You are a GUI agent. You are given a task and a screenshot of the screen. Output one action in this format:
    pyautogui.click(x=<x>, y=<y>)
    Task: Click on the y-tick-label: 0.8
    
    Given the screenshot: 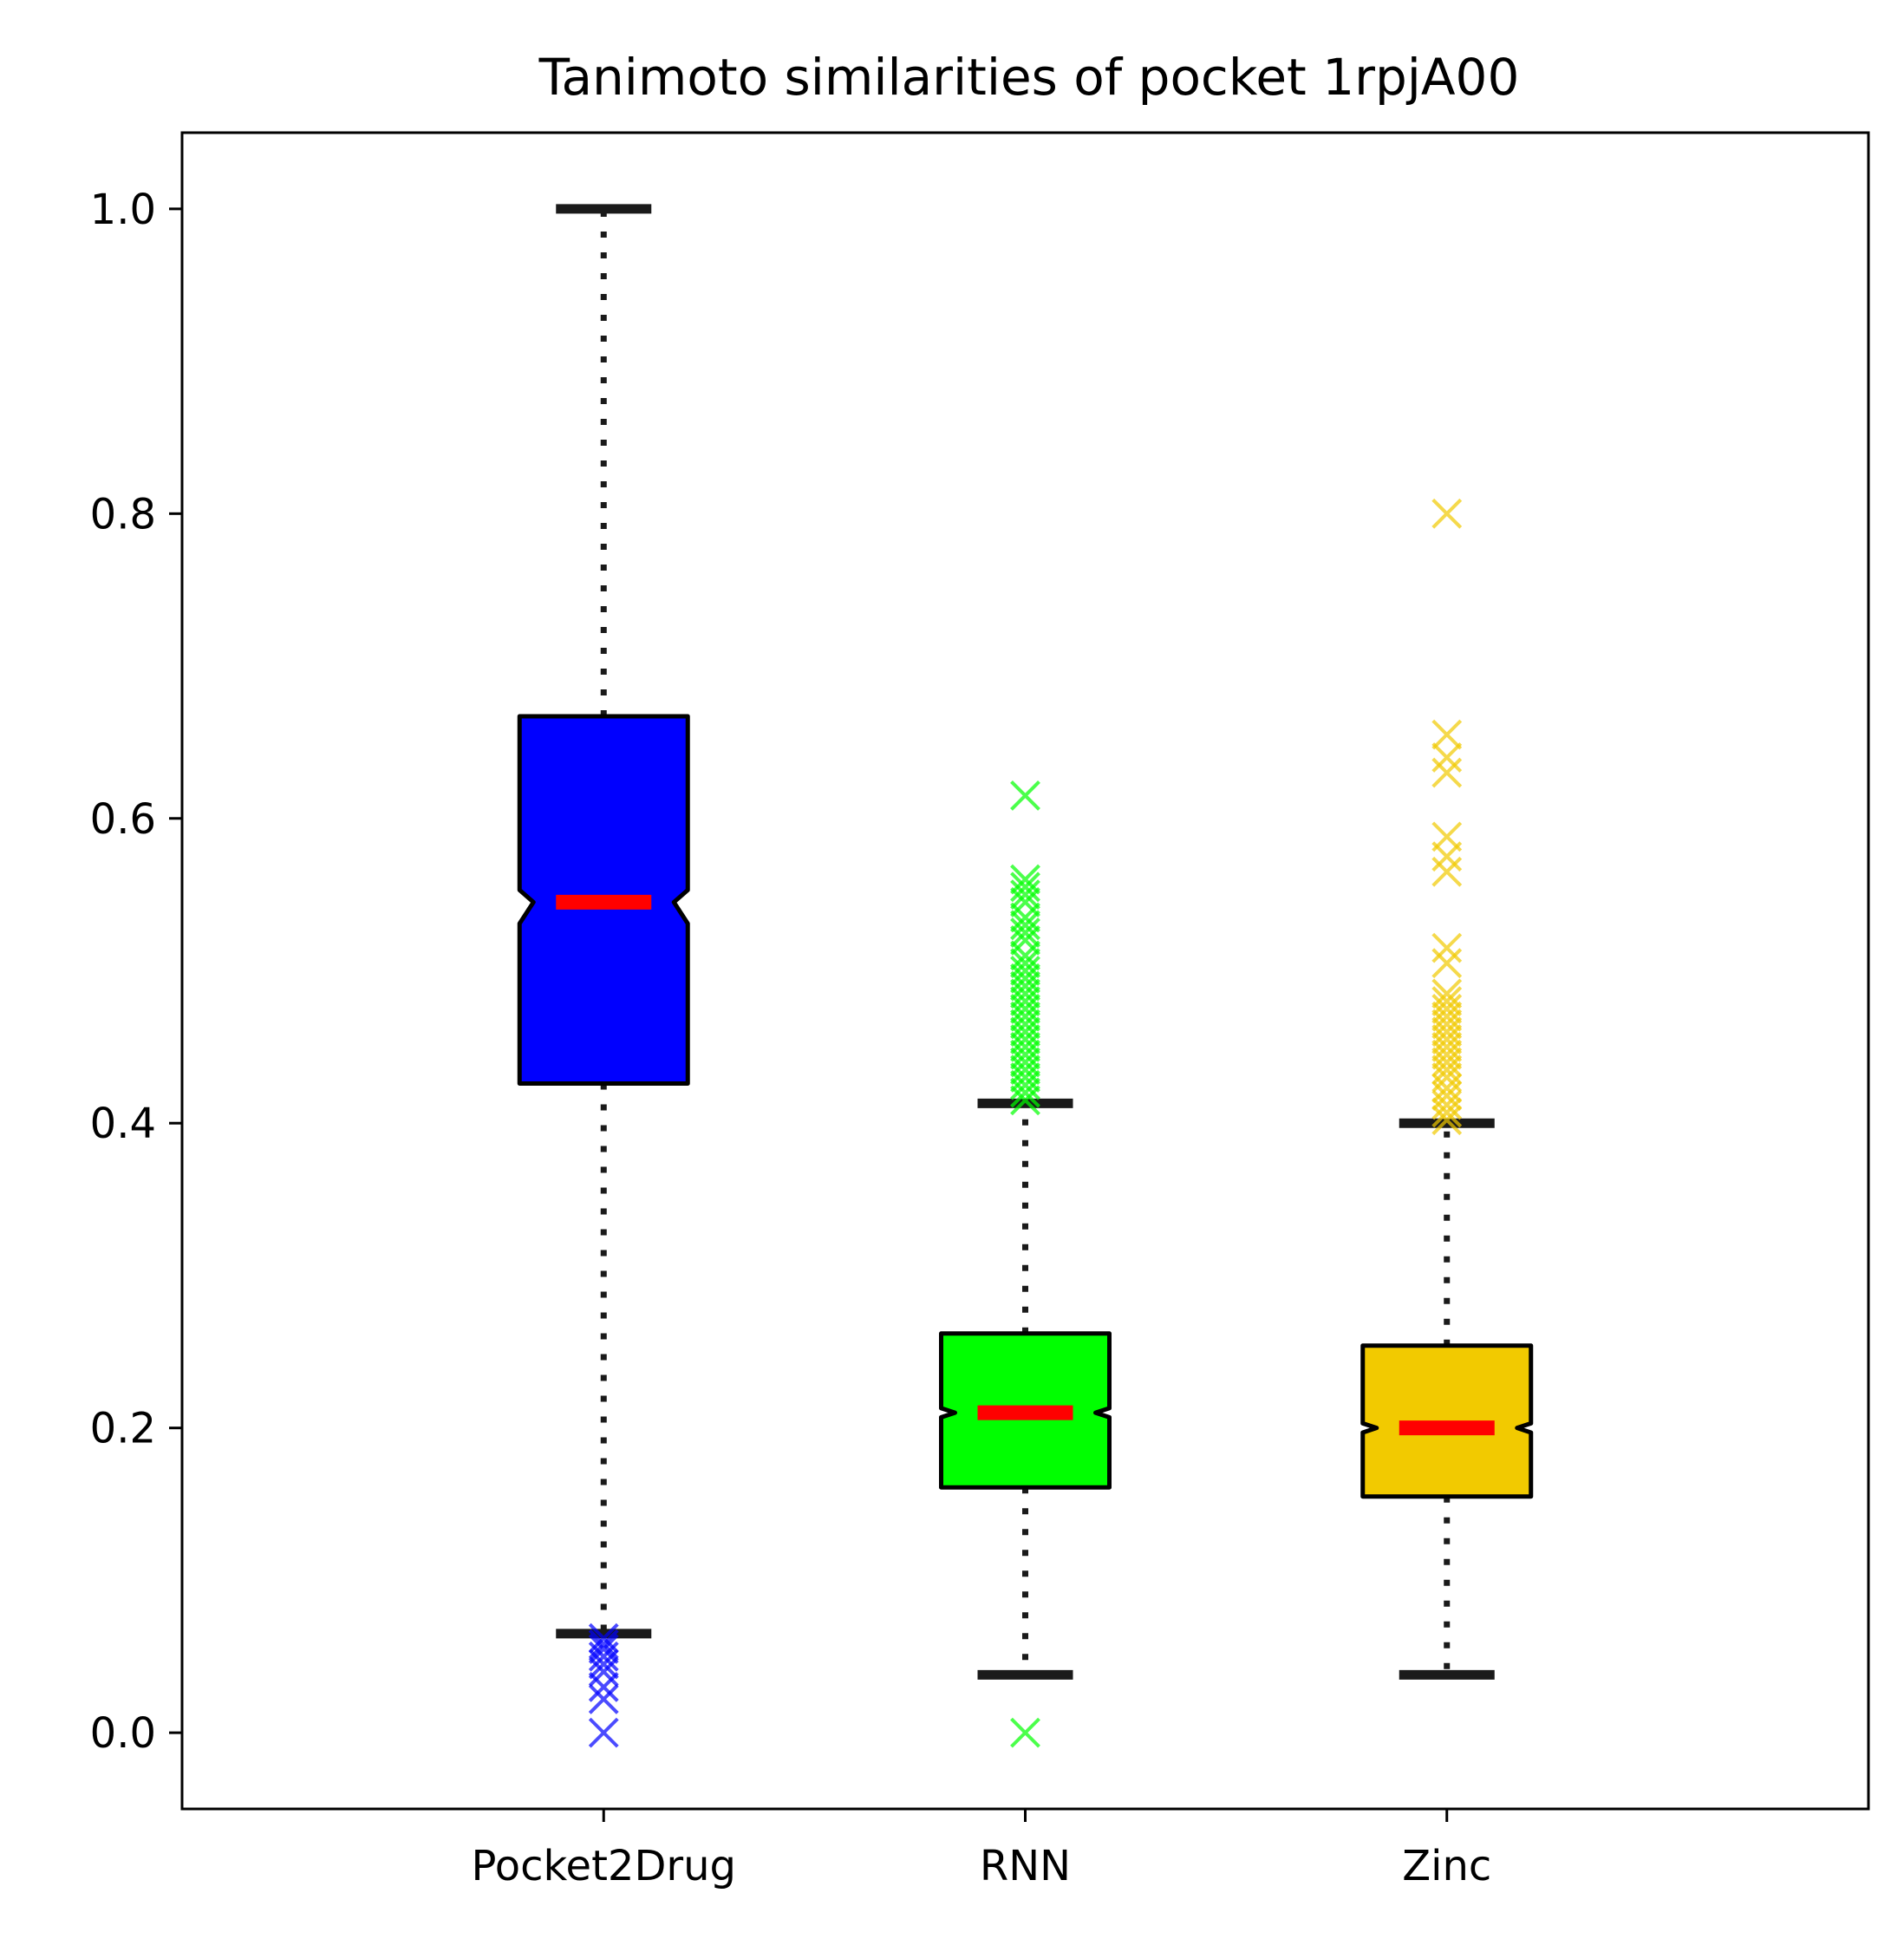 What is the action you would take?
    pyautogui.click(x=123, y=514)
    